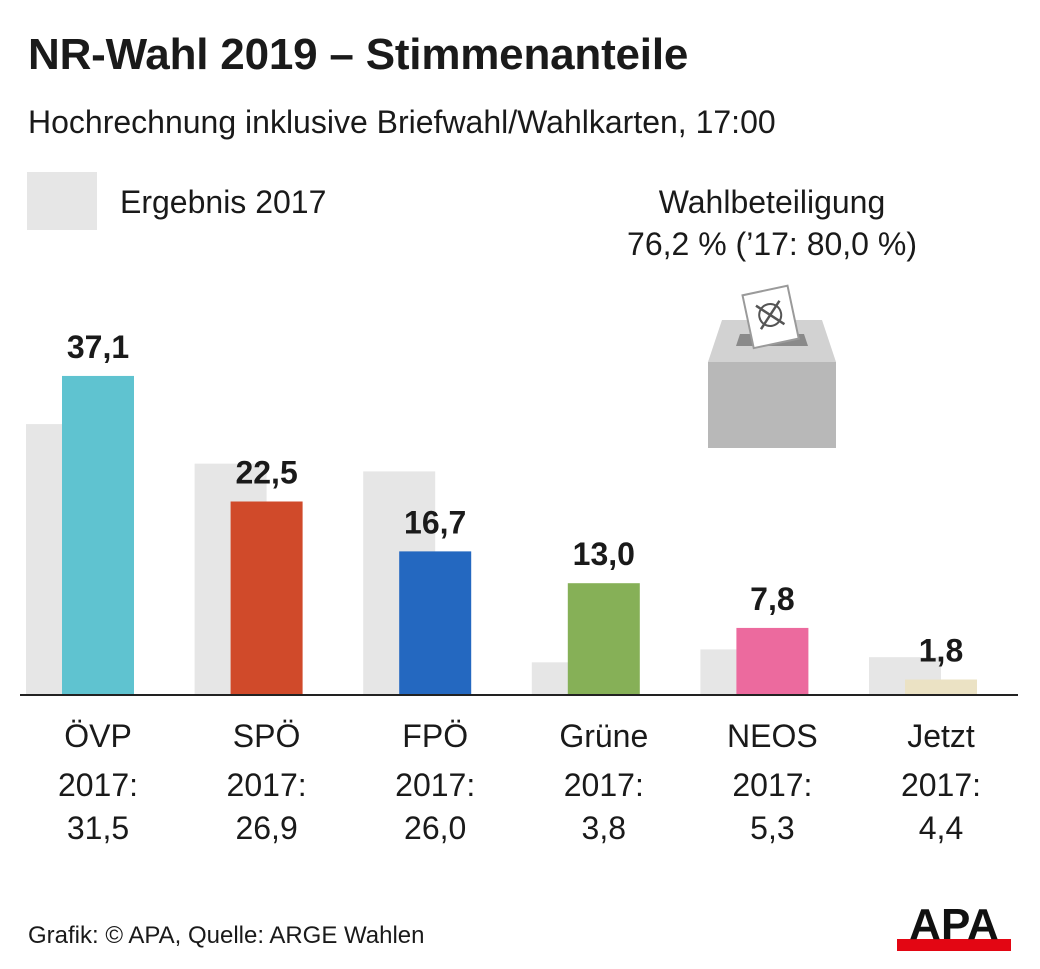 This screenshot has width=1040, height=969. What do you see at coordinates (941, 736) in the screenshot?
I see `category-label: Jetzt` at bounding box center [941, 736].